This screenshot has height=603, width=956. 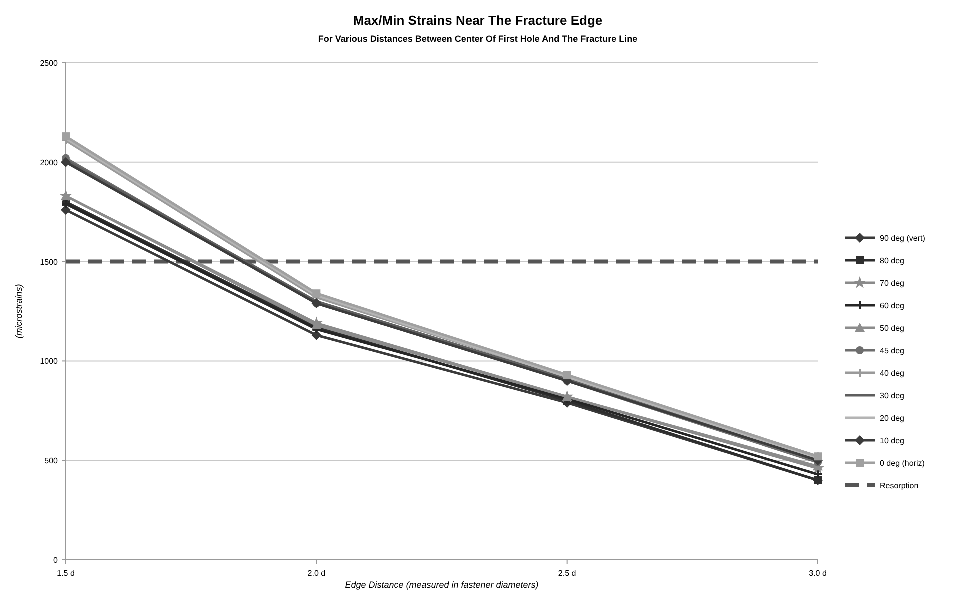 What do you see at coordinates (892, 283) in the screenshot?
I see `legend-label: 70 deg` at bounding box center [892, 283].